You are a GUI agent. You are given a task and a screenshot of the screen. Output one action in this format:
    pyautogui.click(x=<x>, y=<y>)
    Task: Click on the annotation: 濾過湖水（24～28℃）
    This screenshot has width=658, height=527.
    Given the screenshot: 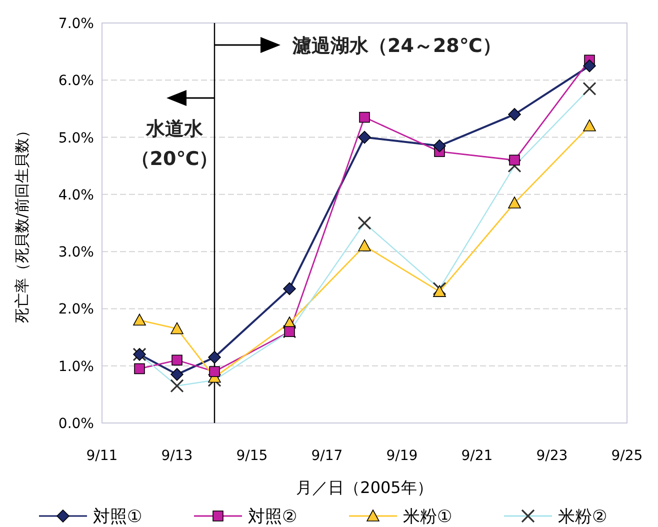 What is the action you would take?
    pyautogui.click(x=397, y=46)
    